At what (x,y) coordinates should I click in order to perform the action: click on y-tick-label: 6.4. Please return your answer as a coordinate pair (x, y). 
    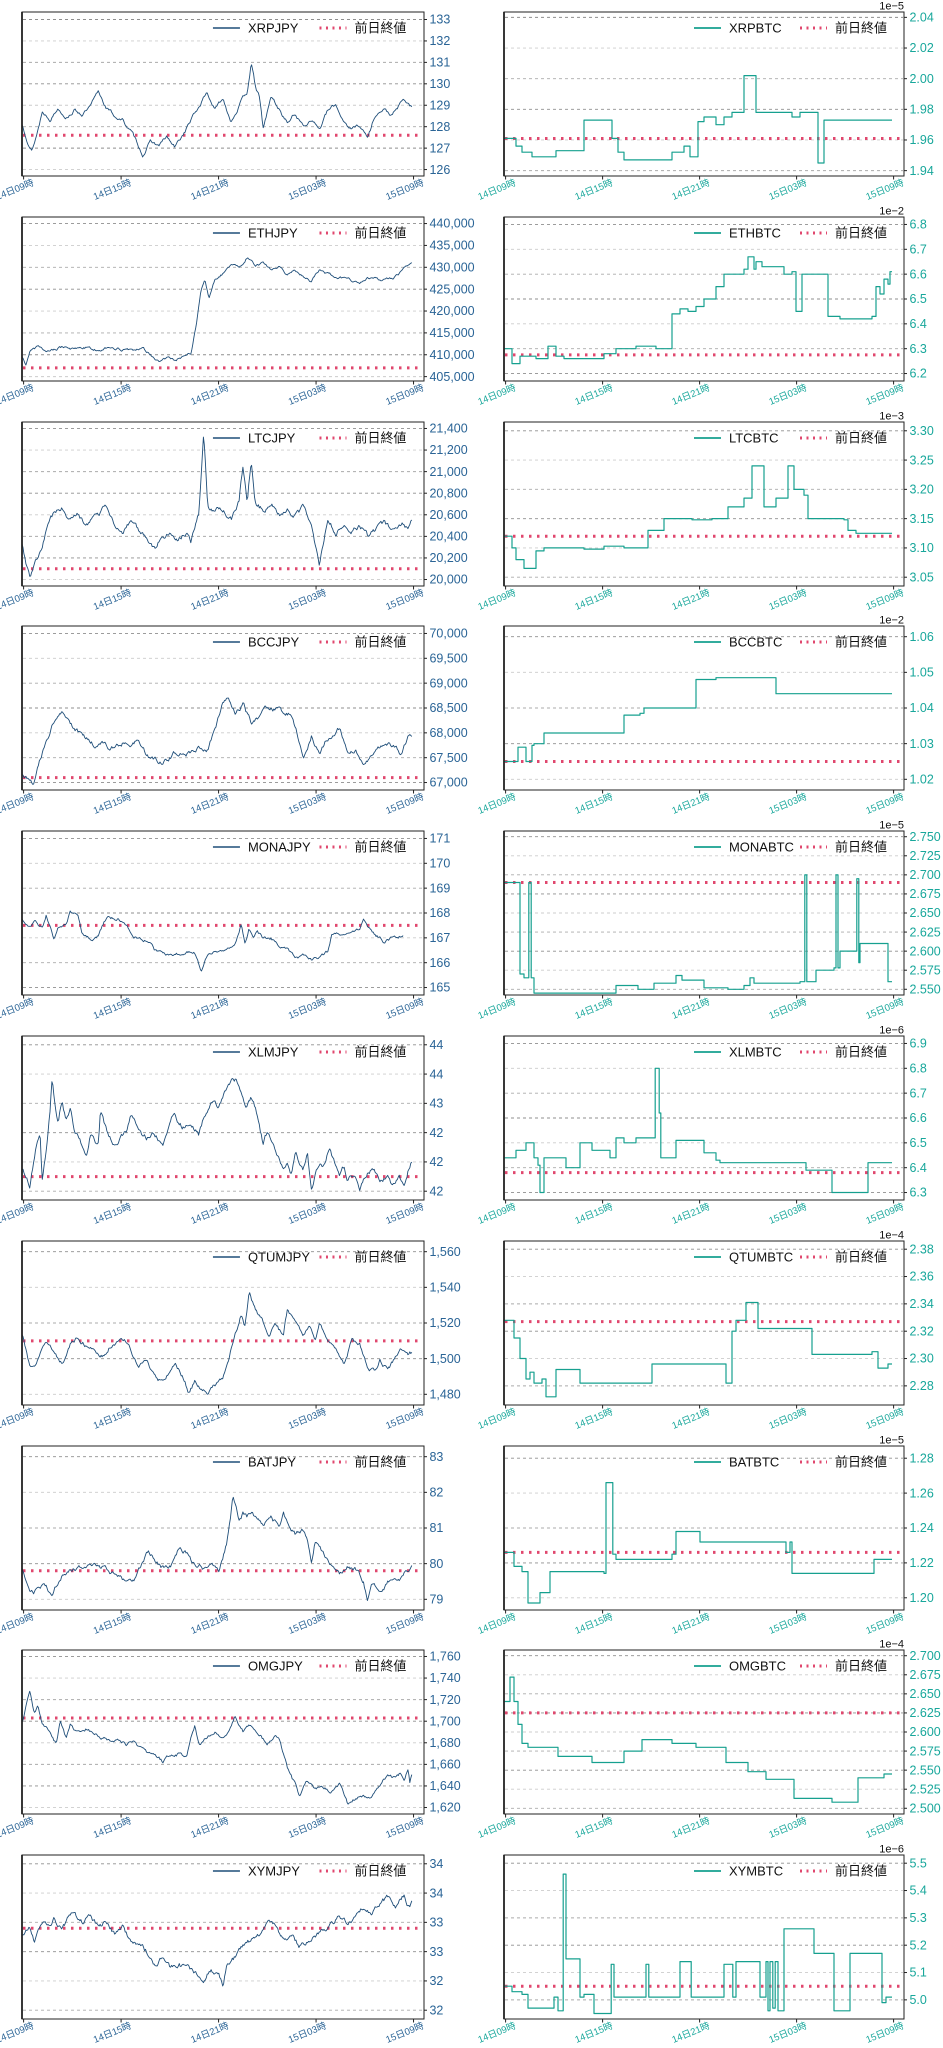
    Looking at the image, I should click on (917, 1168).